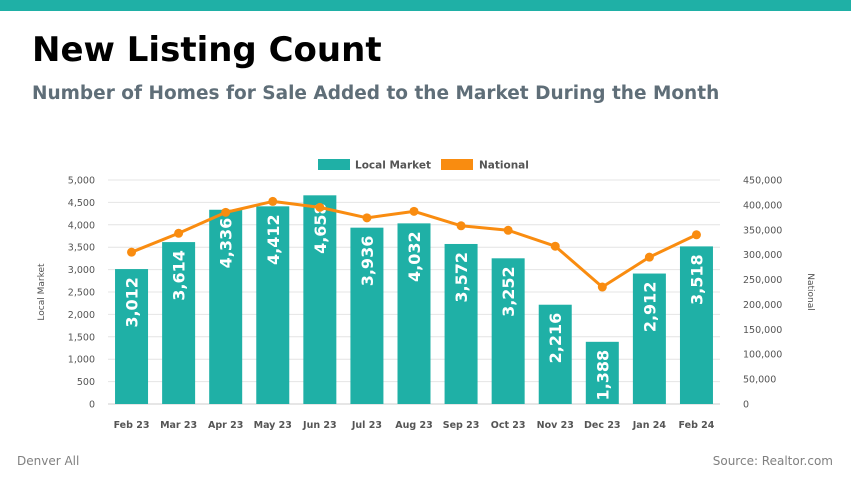 Image resolution: width=851 pixels, height=478 pixels. I want to click on left-axis-tick-label: 4,000, so click(81, 225).